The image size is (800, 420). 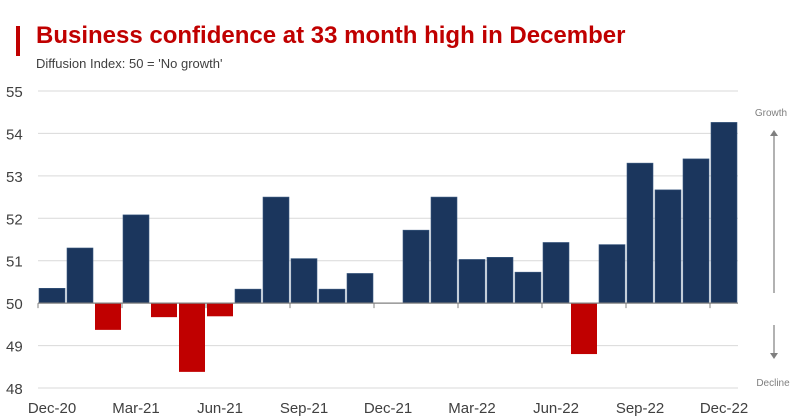 What do you see at coordinates (773, 383) in the screenshot?
I see `decline-label: Decline` at bounding box center [773, 383].